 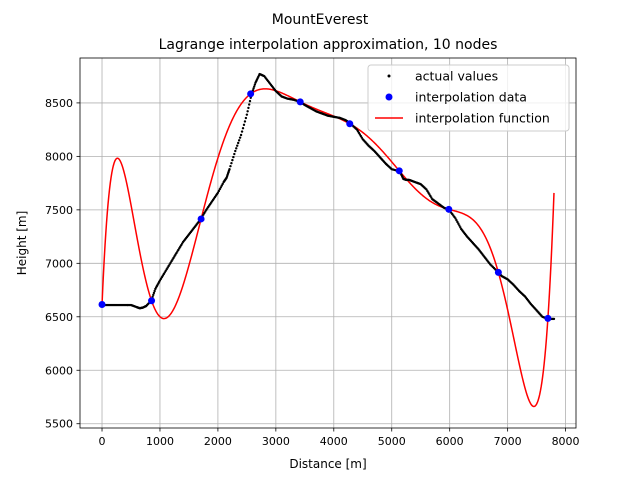 I want to click on x-axis-label: Distance [m], so click(x=327, y=464).